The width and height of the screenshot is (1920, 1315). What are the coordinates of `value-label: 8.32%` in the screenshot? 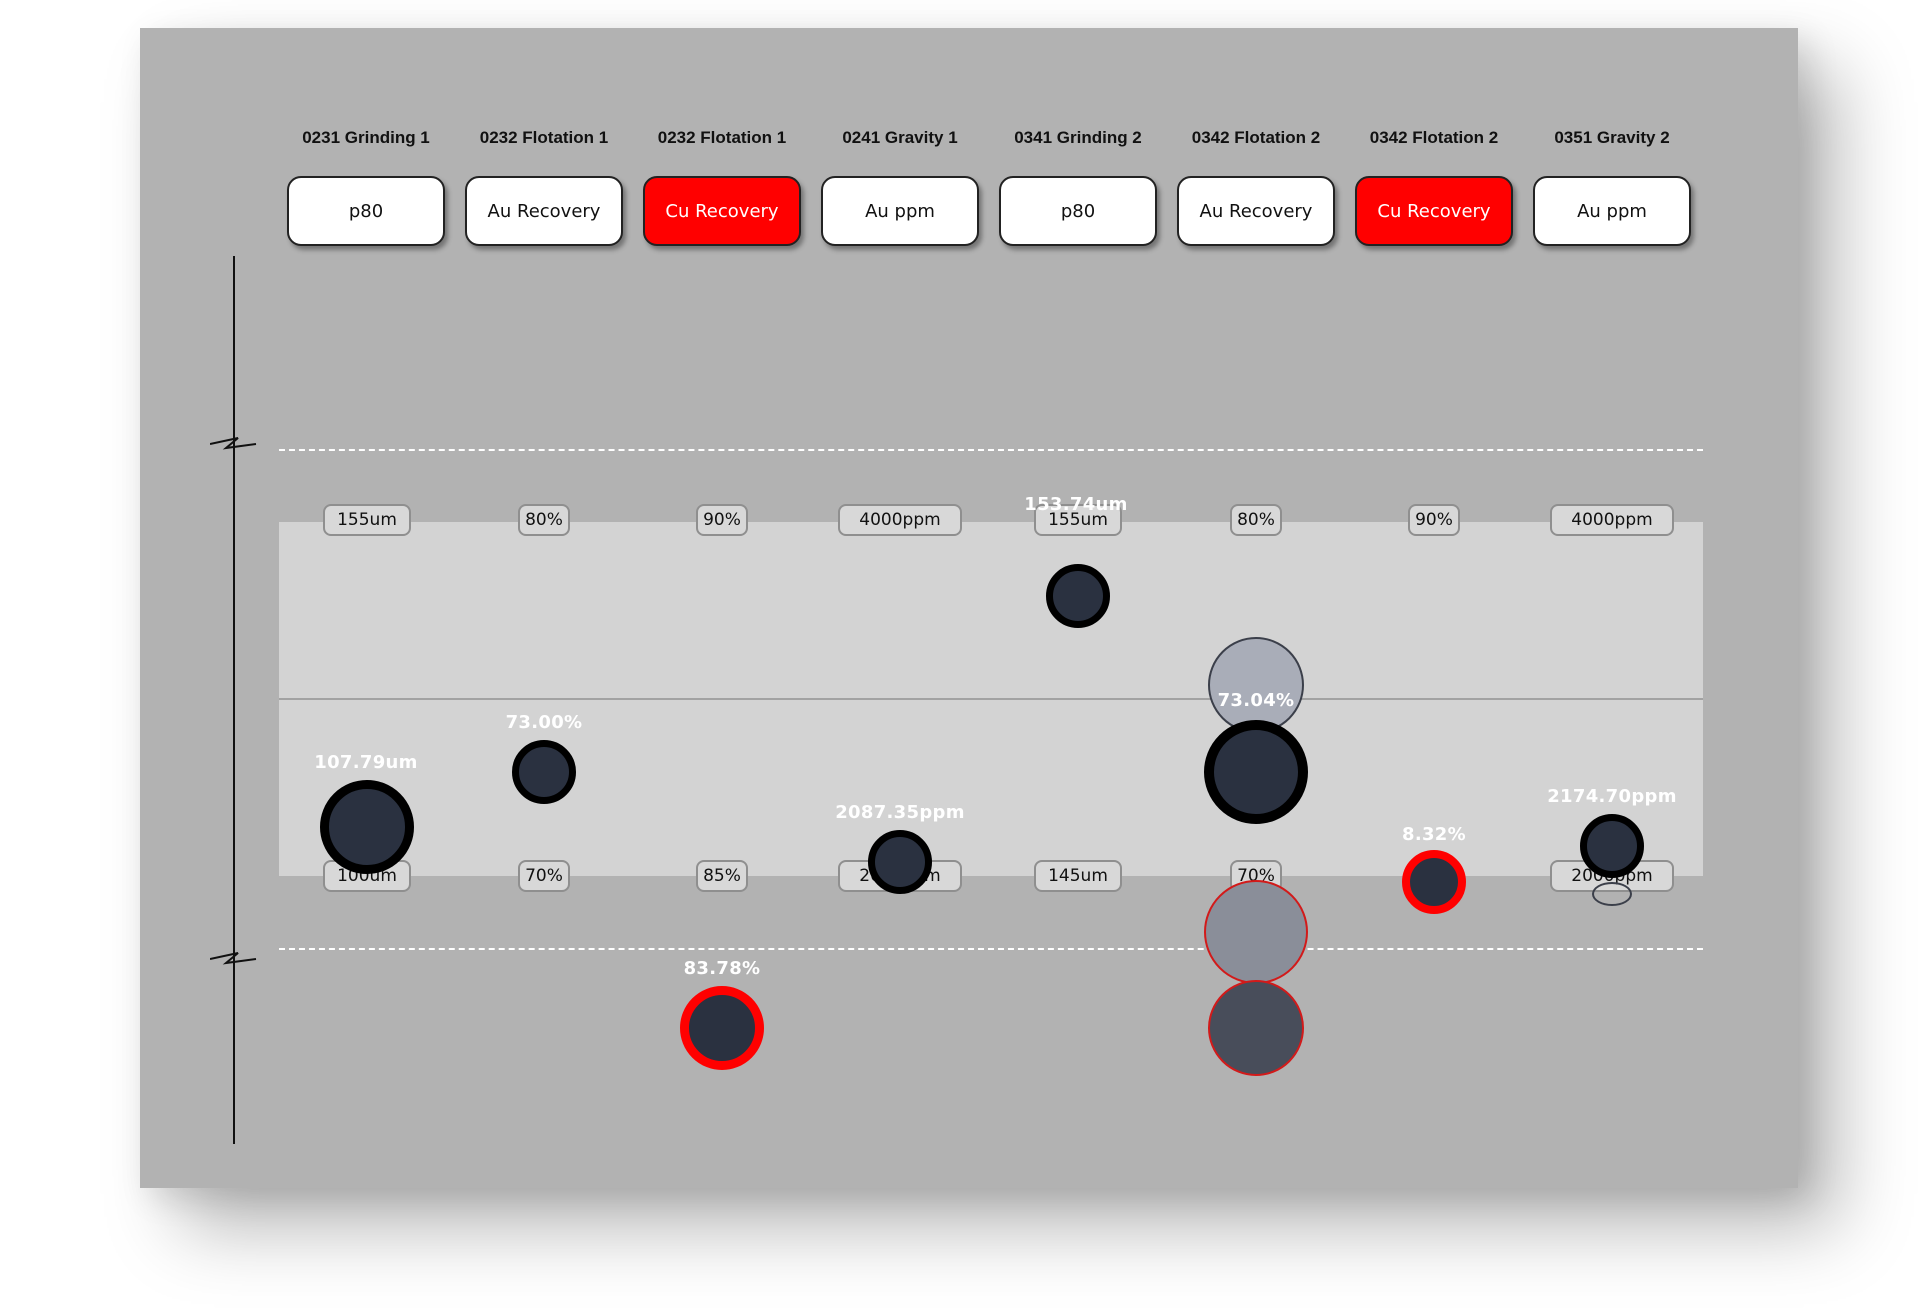 It's located at (1434, 834).